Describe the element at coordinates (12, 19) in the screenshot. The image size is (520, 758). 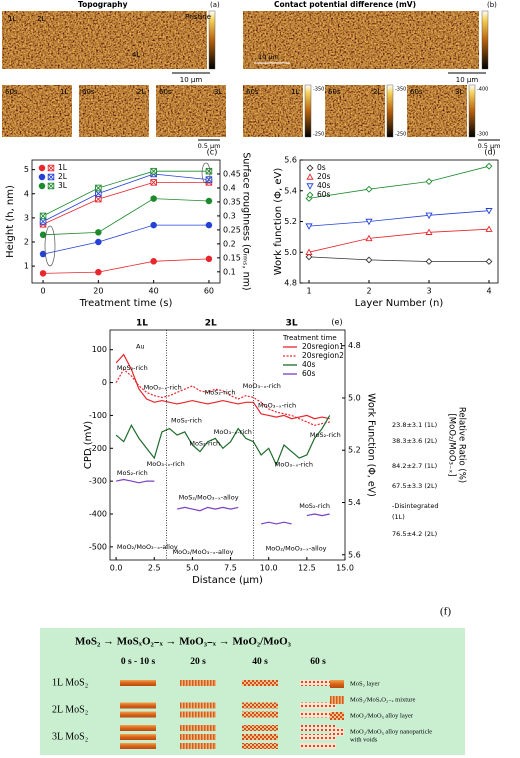
I see `image-label: 1L` at that location.